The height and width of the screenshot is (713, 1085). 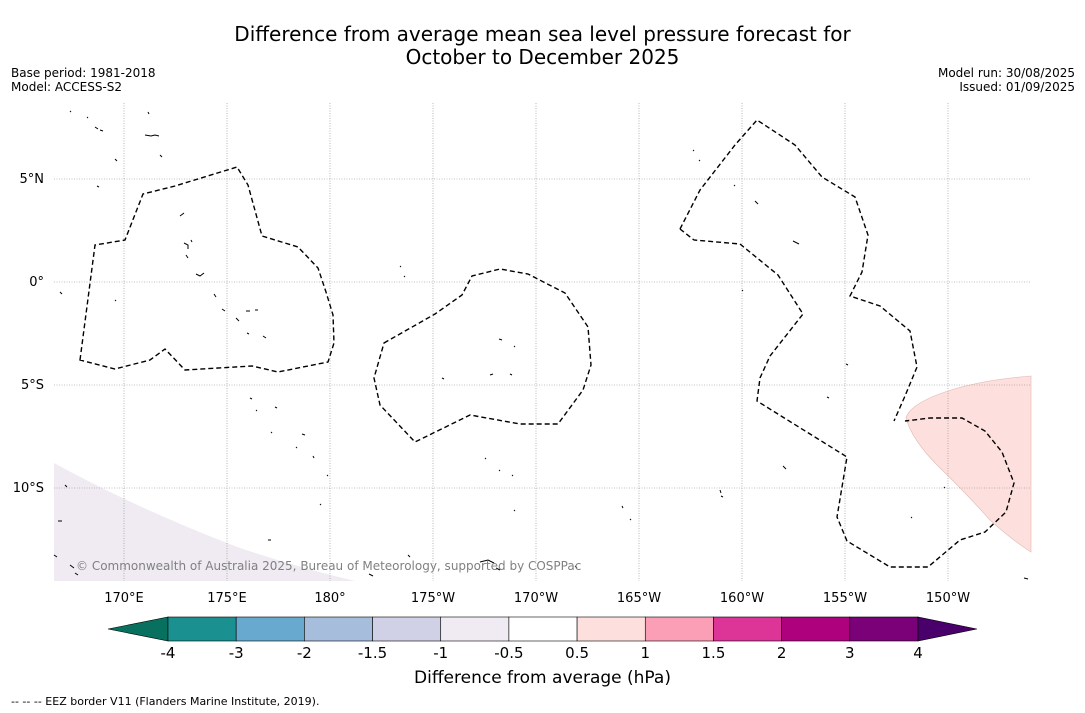 I want to click on eez-border-kiribati-gilbert, so click(x=207, y=269).